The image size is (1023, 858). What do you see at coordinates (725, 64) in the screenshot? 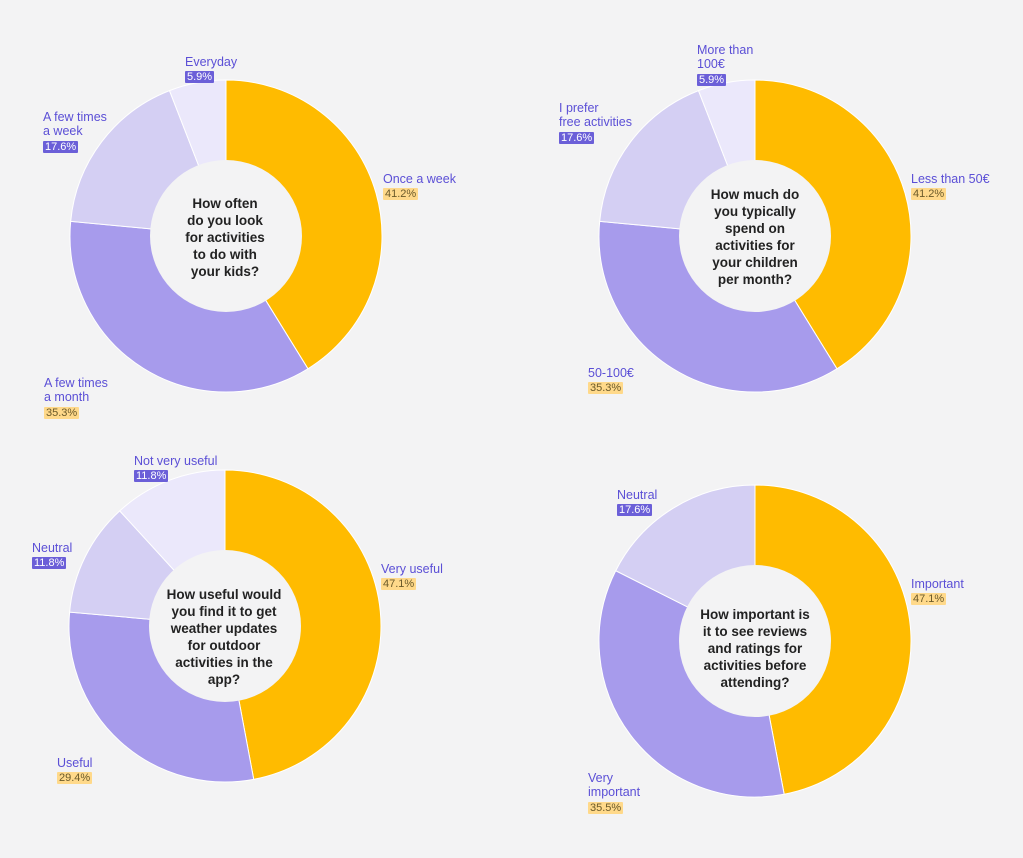
I see `chart-2-label-more-than-100: More than 100€ 5.9%` at bounding box center [725, 64].